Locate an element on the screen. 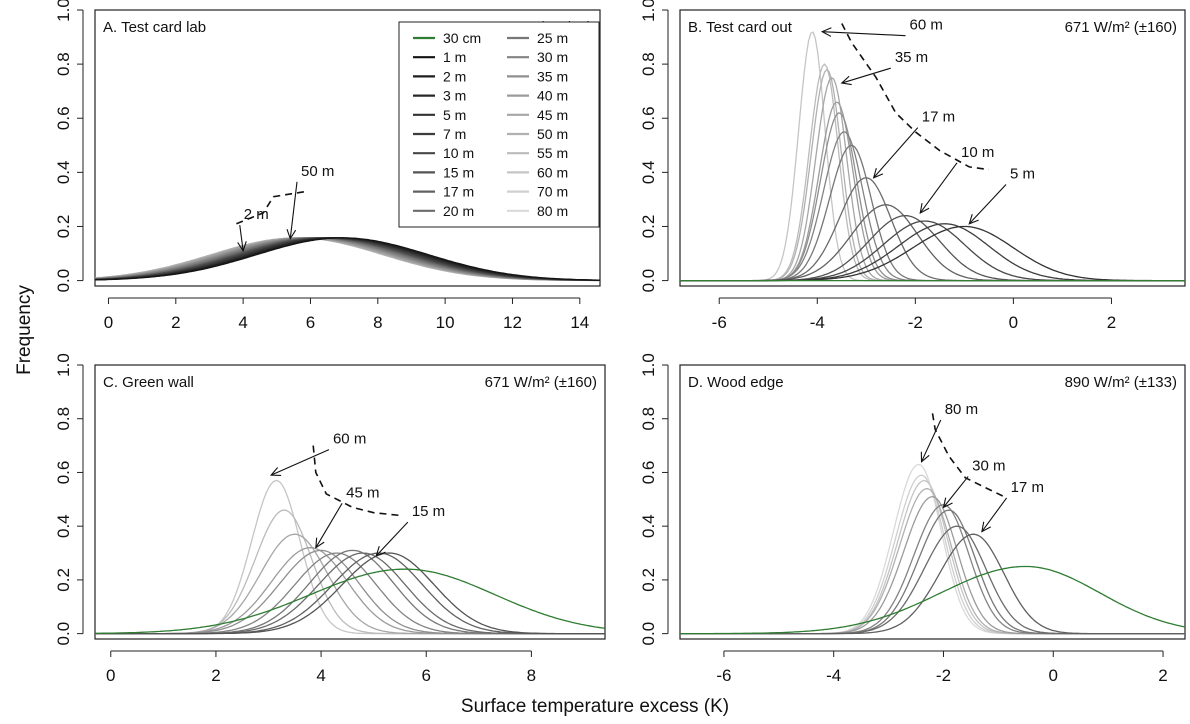  annotation-label: 45 m is located at coordinates (362, 492).